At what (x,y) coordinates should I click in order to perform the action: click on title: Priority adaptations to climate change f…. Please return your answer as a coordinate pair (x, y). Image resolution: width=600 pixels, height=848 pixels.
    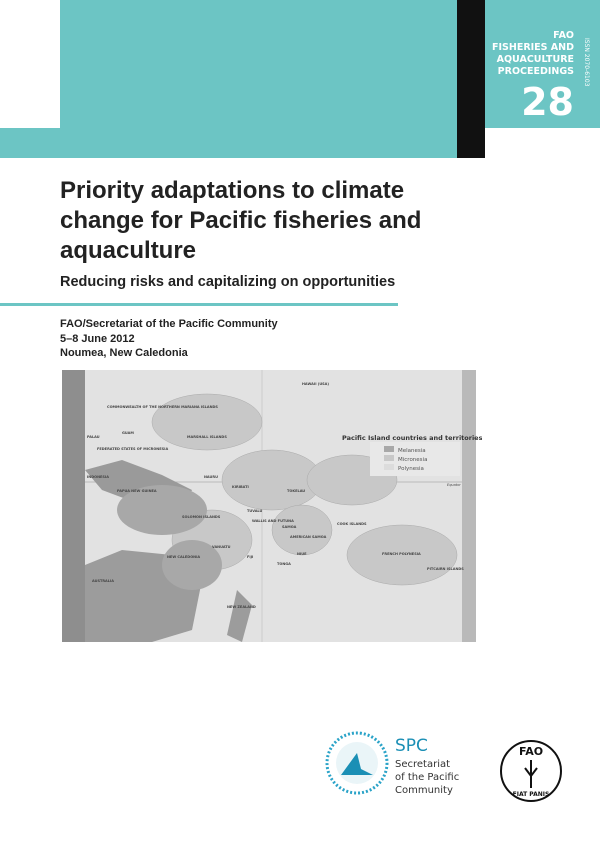
    Looking at the image, I should click on (240, 221).